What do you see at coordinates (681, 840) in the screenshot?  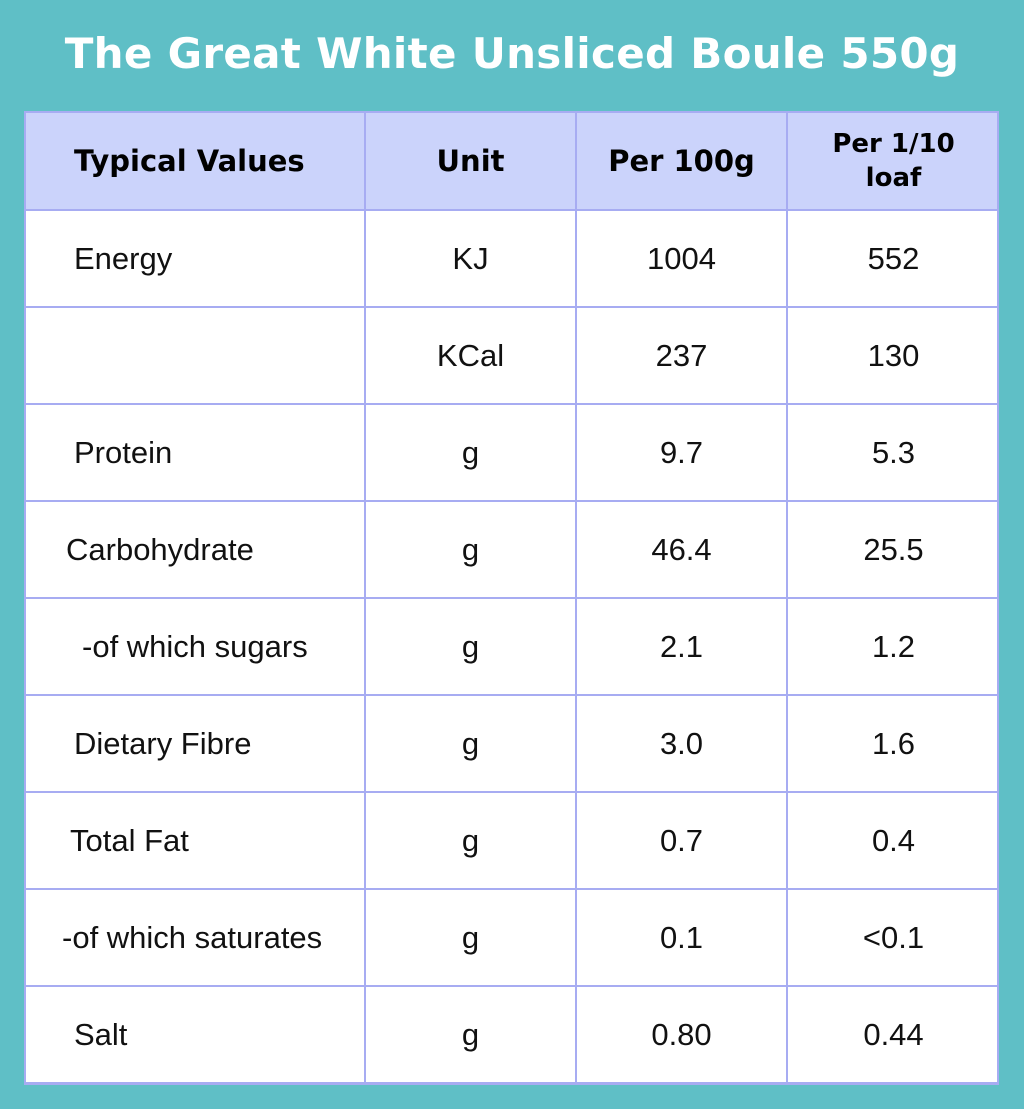 I see `value-per-100g: 0.7` at bounding box center [681, 840].